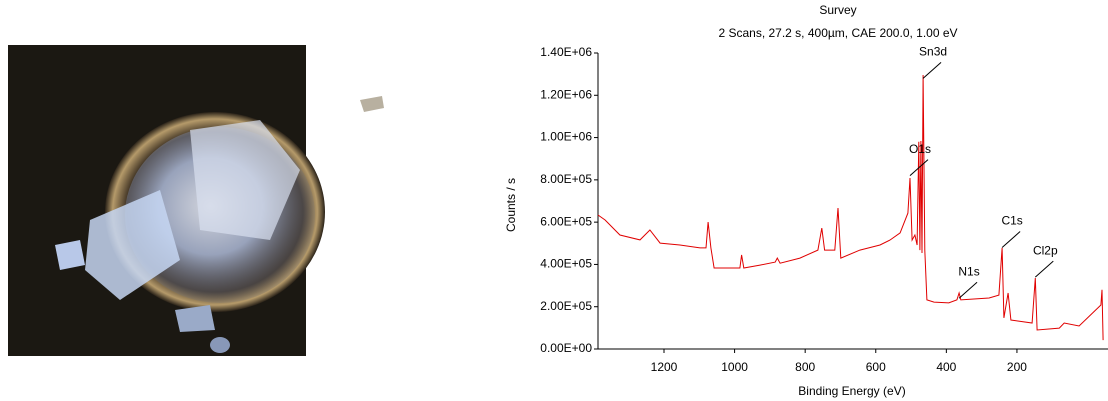  What do you see at coordinates (1011, 221) in the screenshot?
I see `annotation-label: C1s` at bounding box center [1011, 221].